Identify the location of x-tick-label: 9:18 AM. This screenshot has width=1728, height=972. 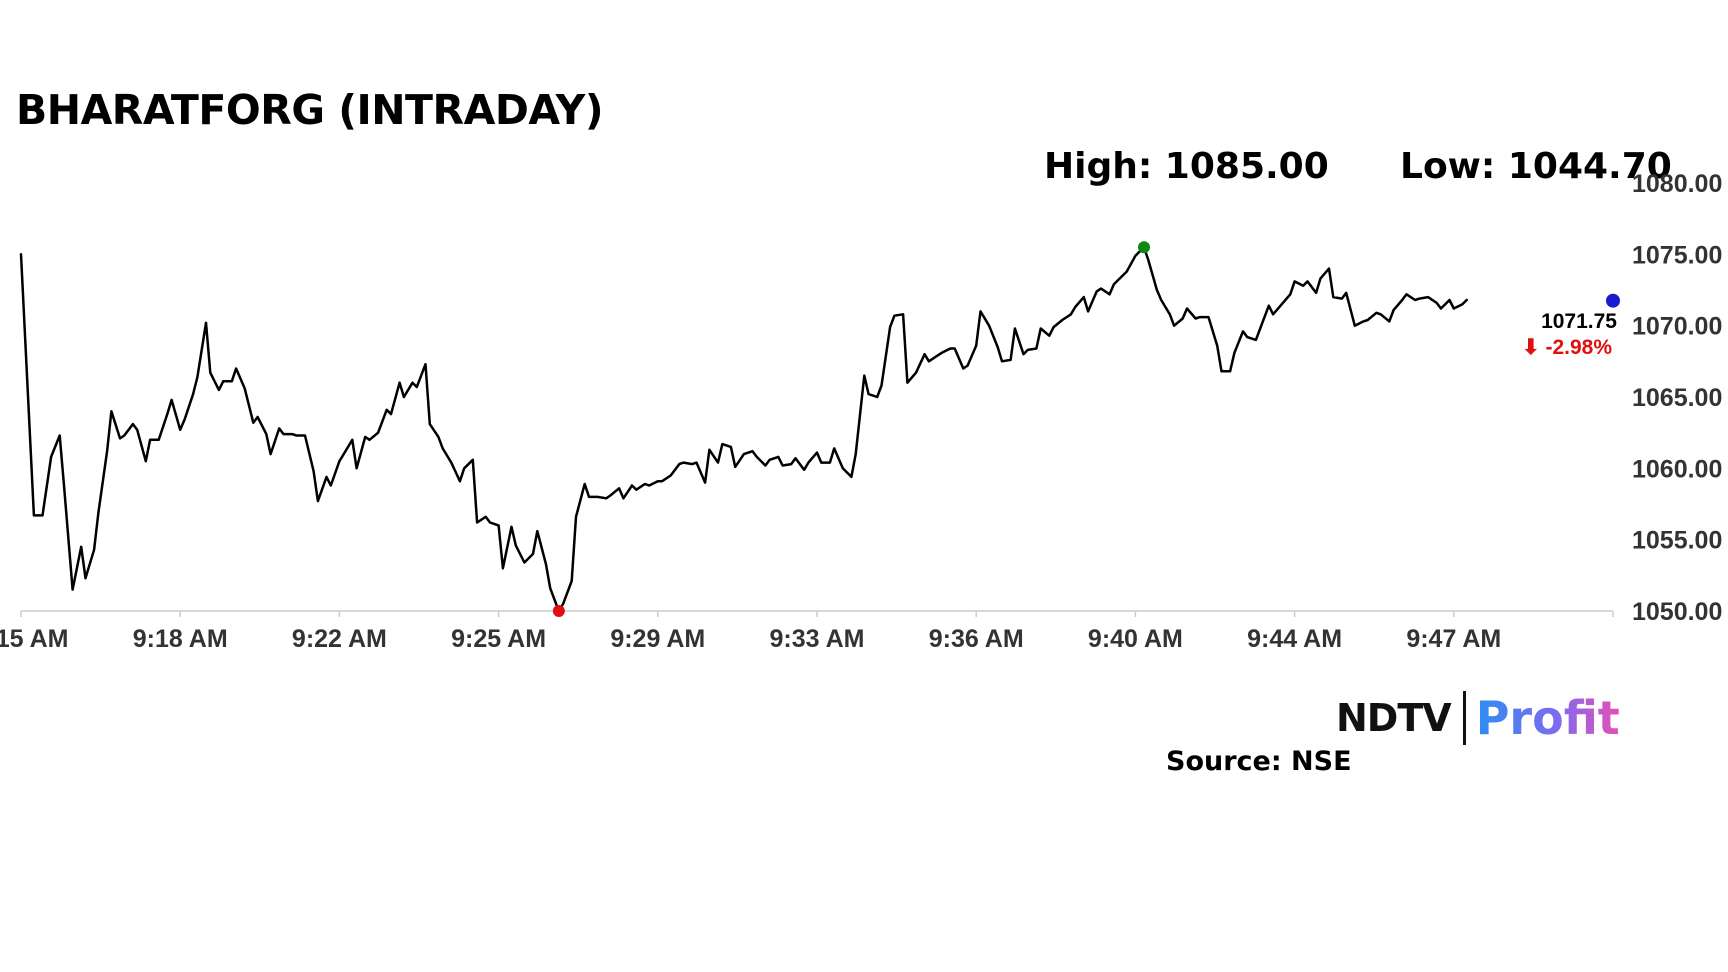
(180, 639).